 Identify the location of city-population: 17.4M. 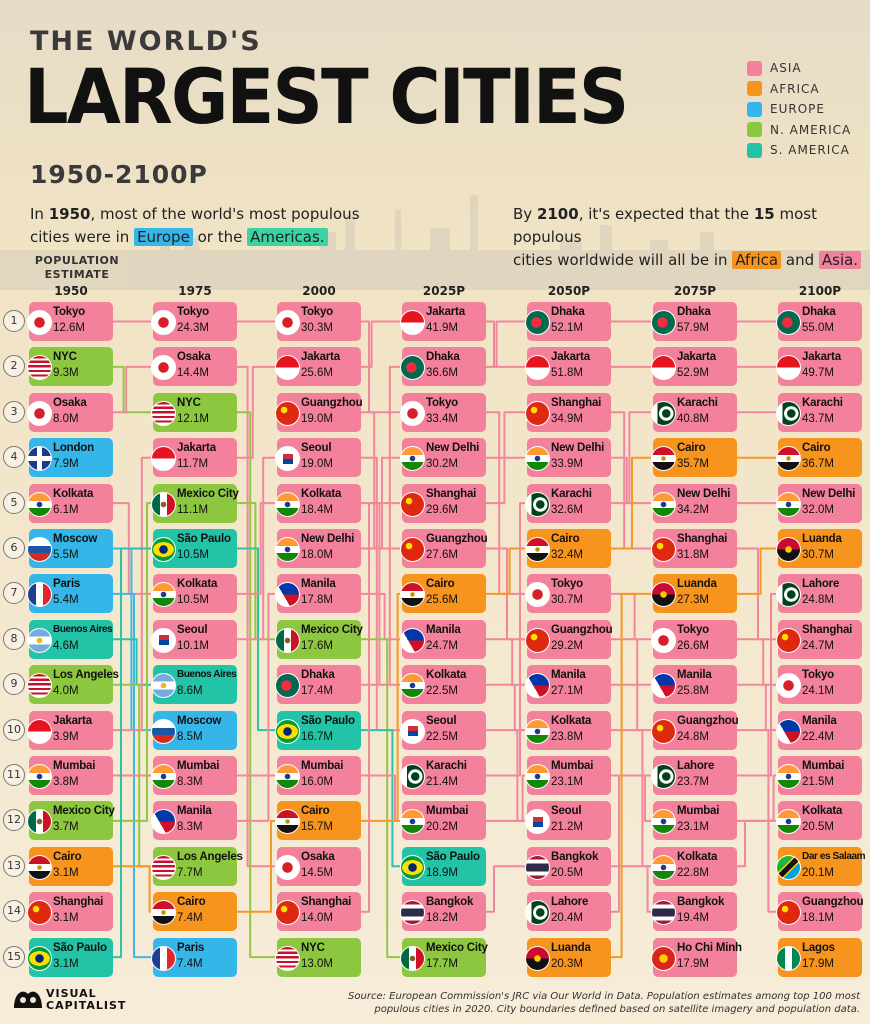
(317, 691).